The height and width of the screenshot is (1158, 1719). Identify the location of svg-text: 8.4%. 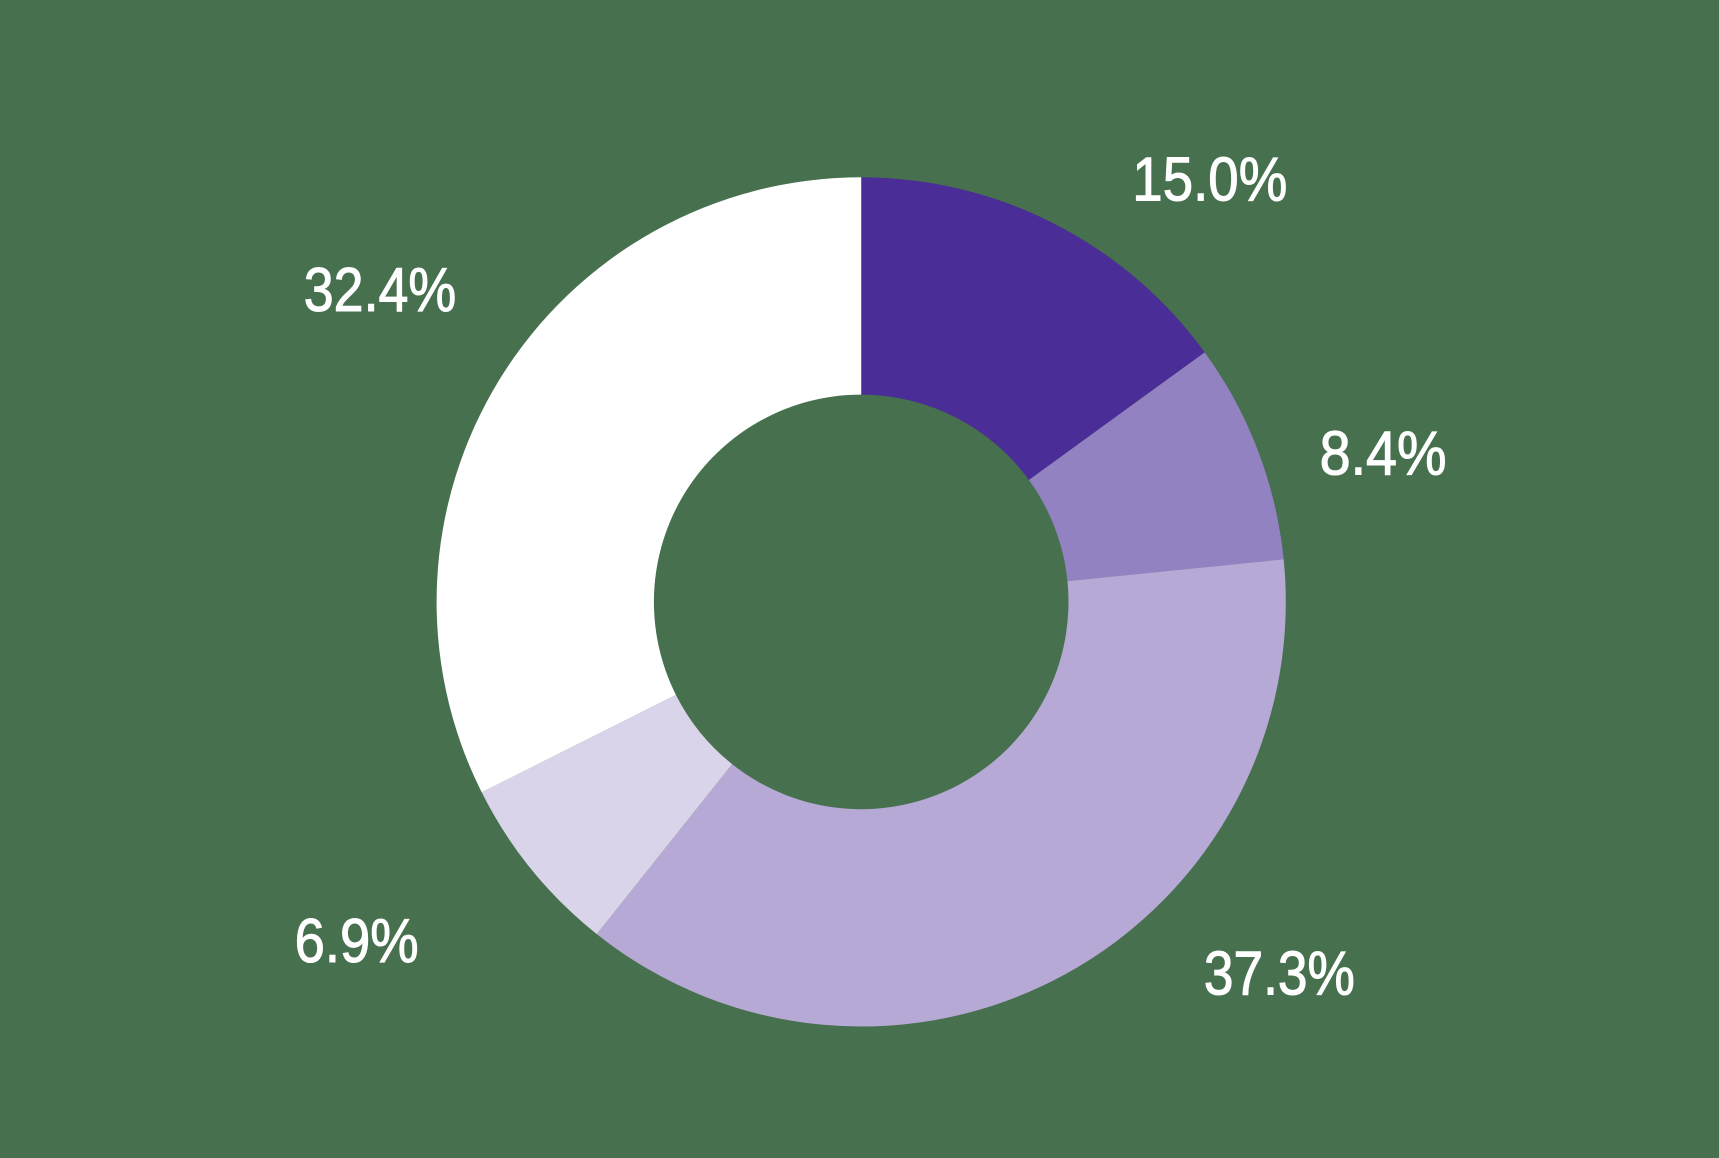
(1383, 453).